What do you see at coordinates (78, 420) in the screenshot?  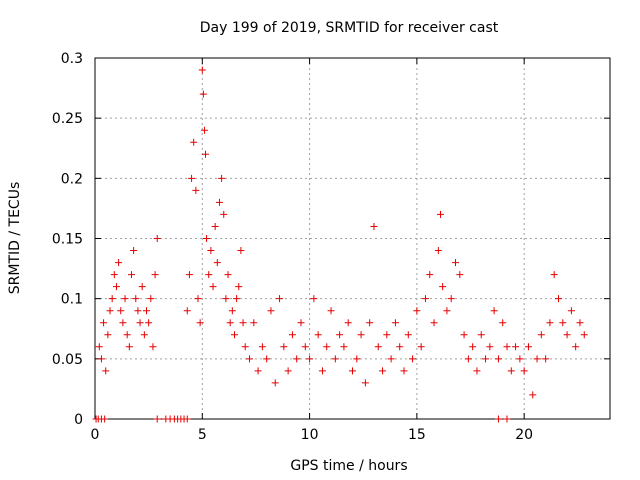 I see `y-tick-label: 0` at bounding box center [78, 420].